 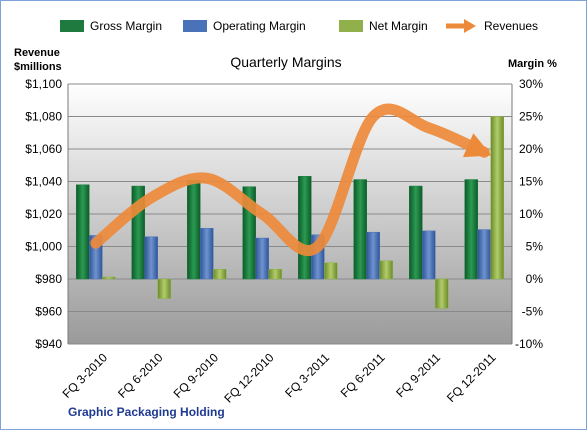 What do you see at coordinates (43, 149) in the screenshot?
I see `left-tick-label: $1,060` at bounding box center [43, 149].